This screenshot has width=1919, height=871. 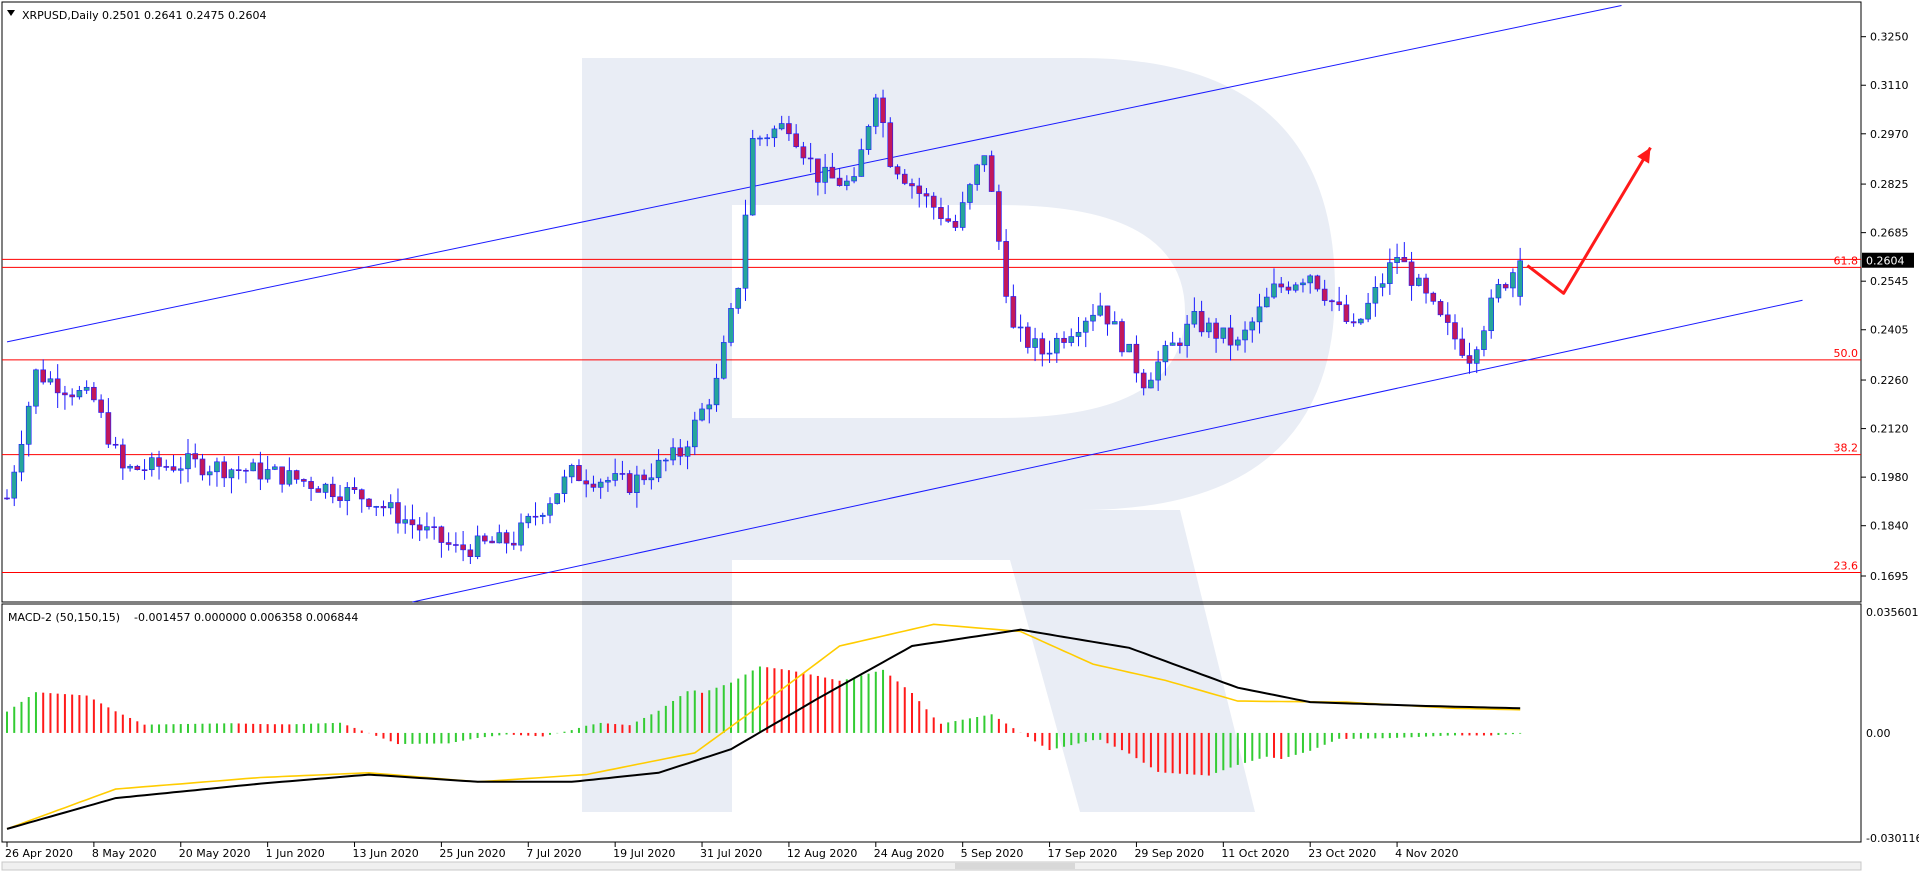 I want to click on time-tick-label: 4 Nov 2020, so click(x=1426, y=853).